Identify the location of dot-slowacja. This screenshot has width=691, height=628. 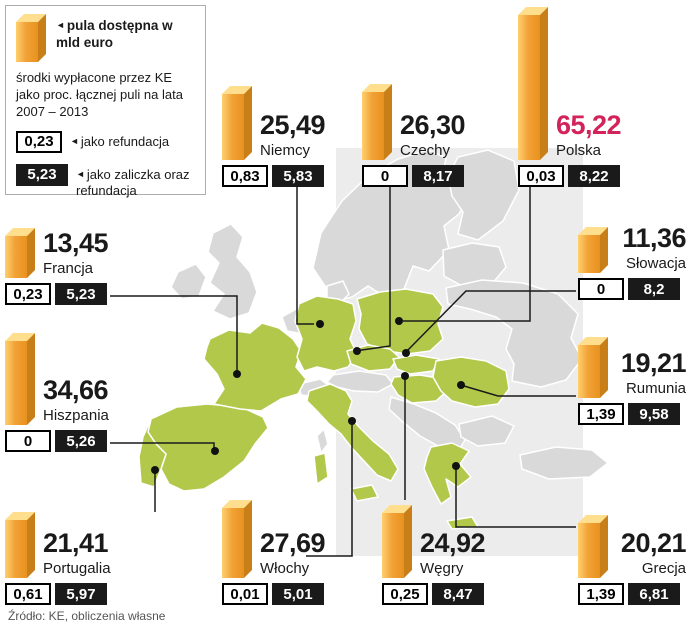
(406, 353).